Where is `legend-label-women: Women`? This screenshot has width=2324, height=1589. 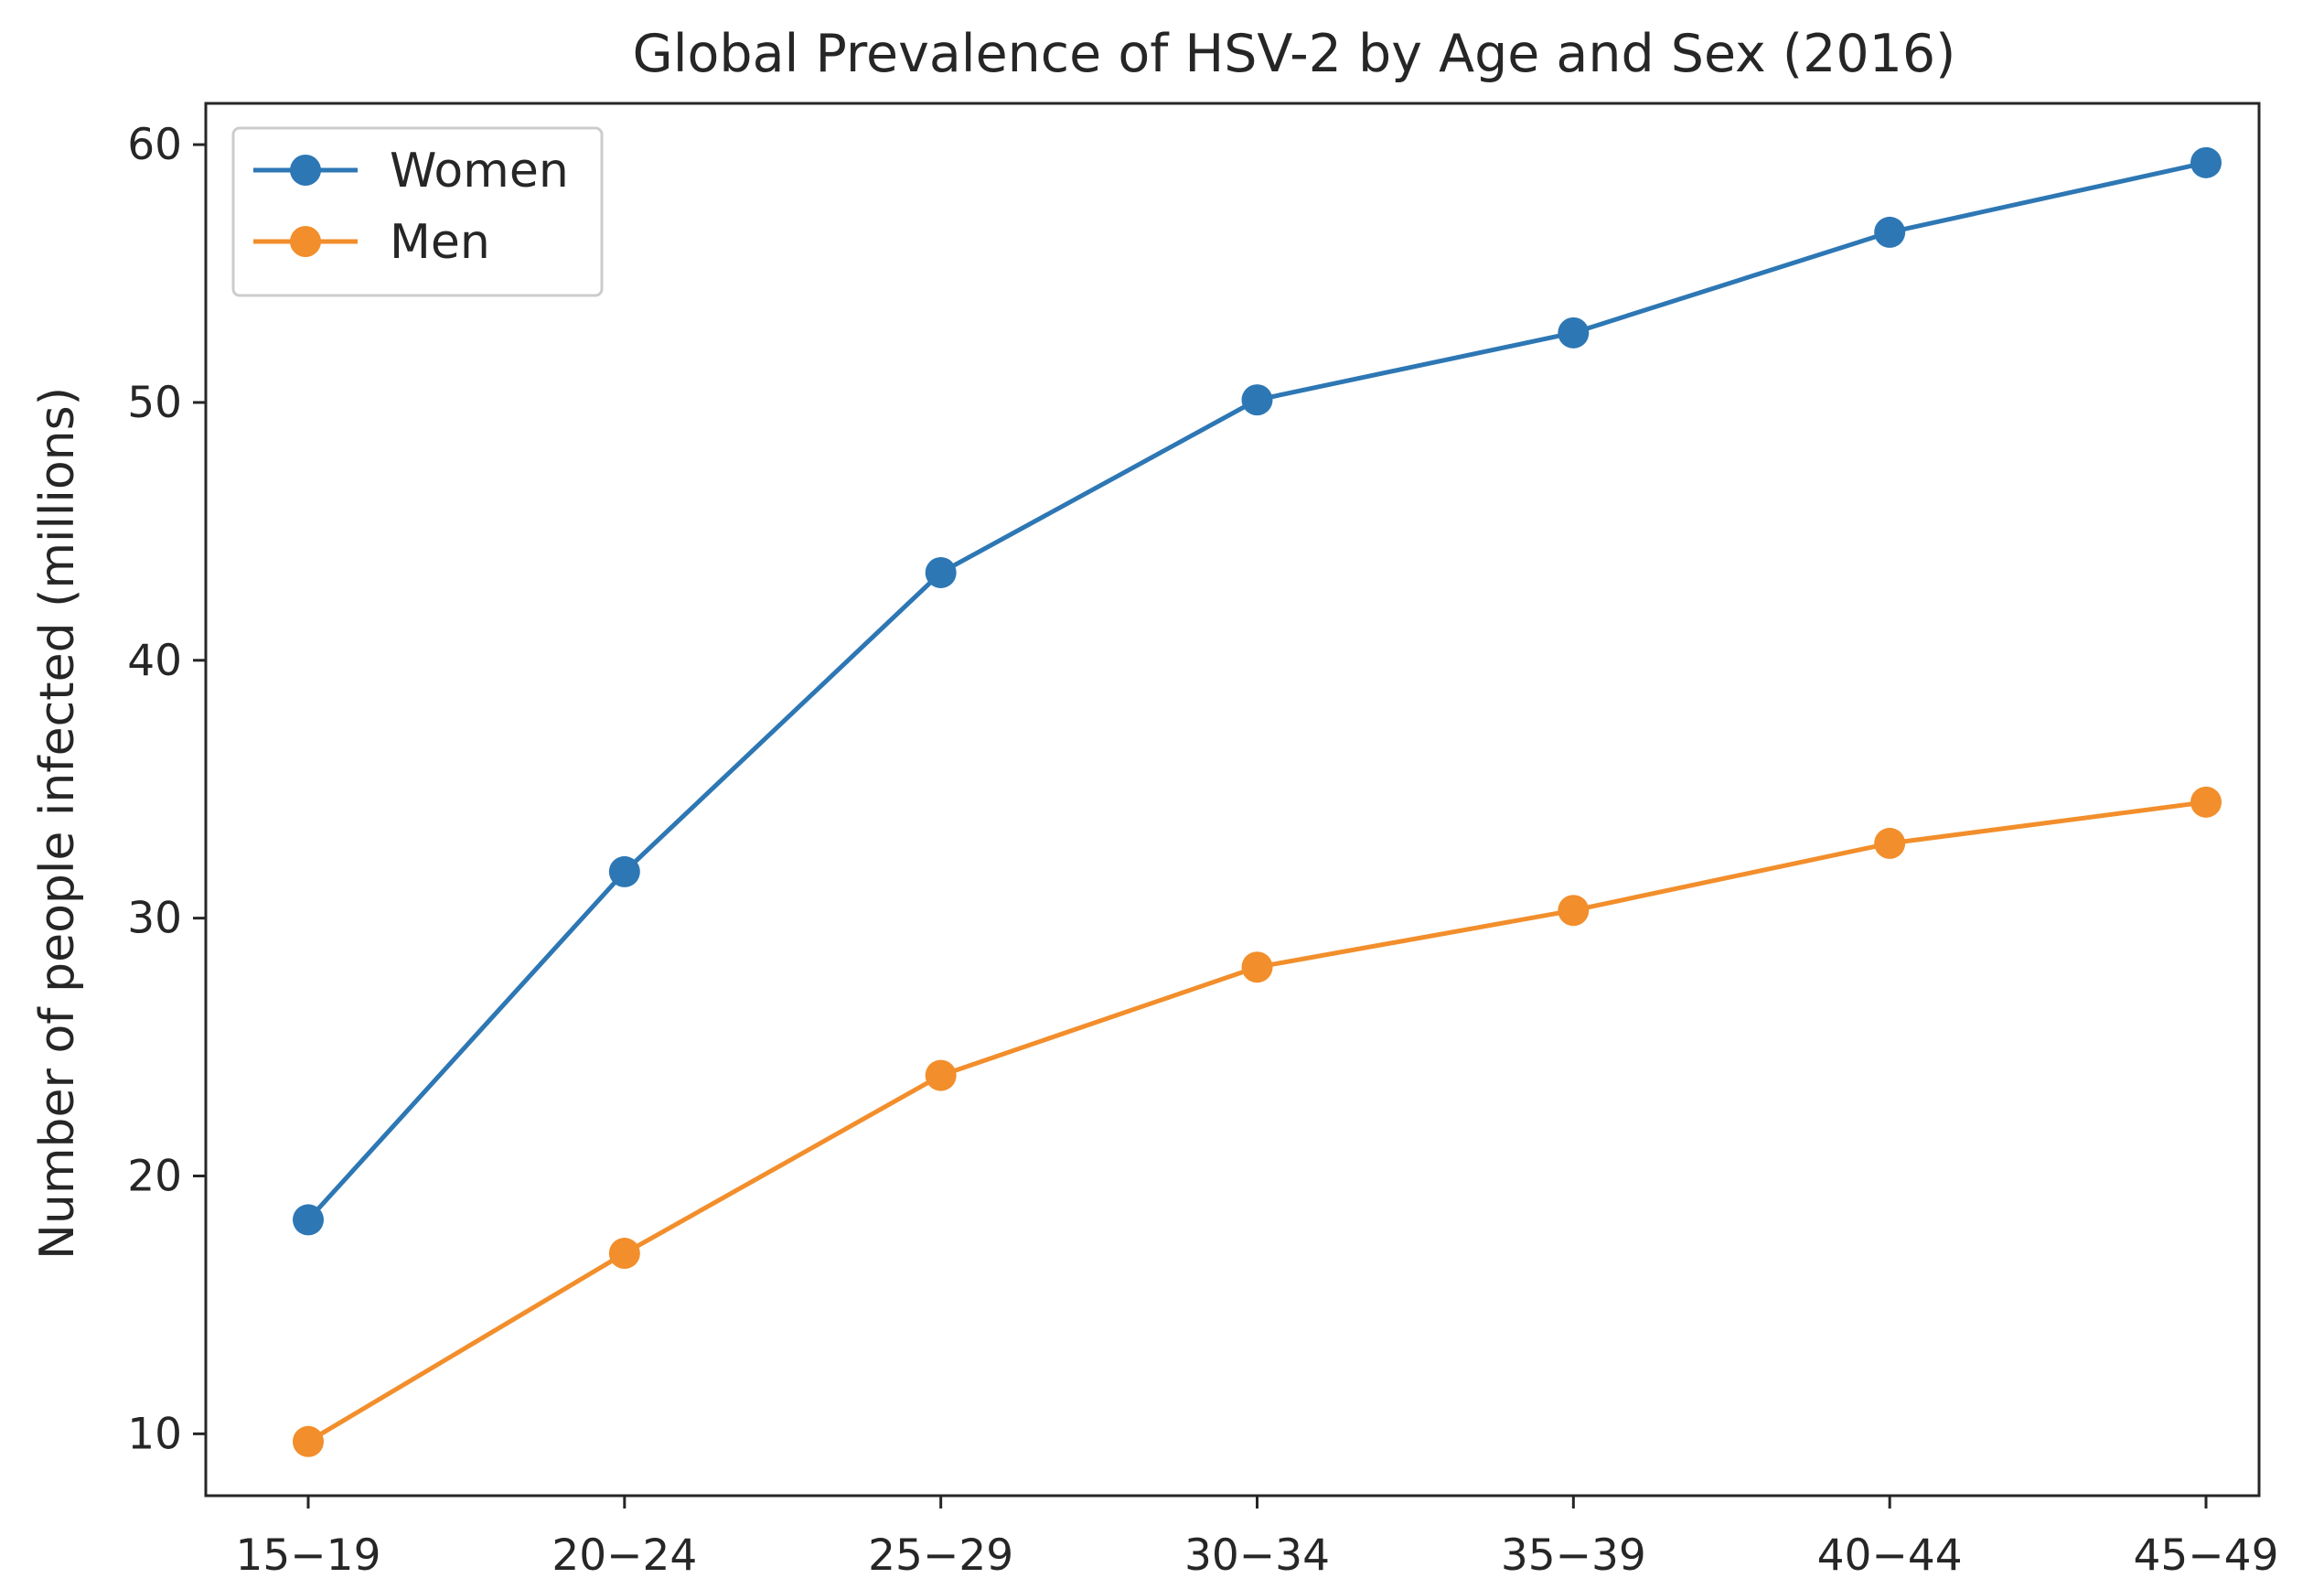 legend-label-women: Women is located at coordinates (480, 171).